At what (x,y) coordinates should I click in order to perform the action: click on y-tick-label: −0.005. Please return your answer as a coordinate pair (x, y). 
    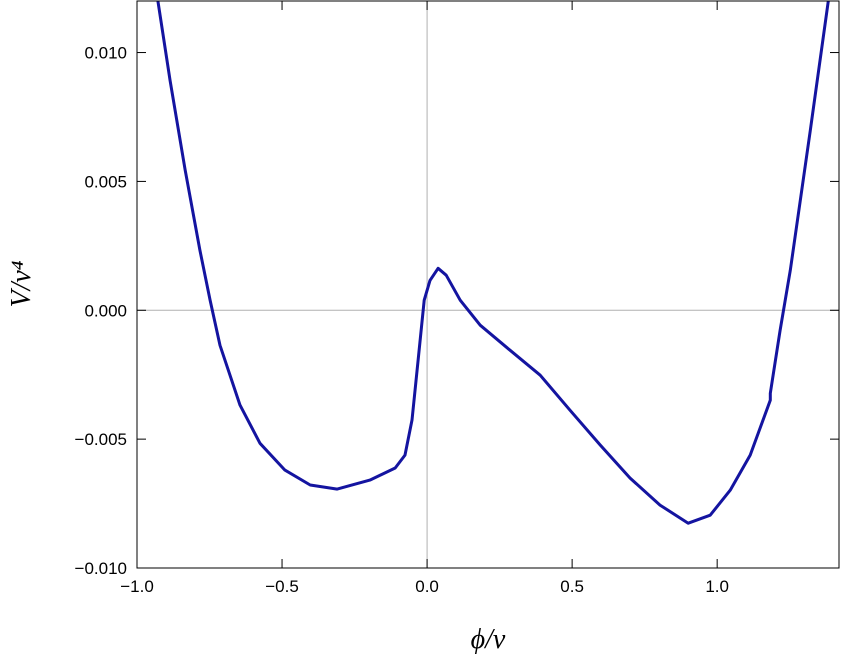
    Looking at the image, I should click on (101, 439).